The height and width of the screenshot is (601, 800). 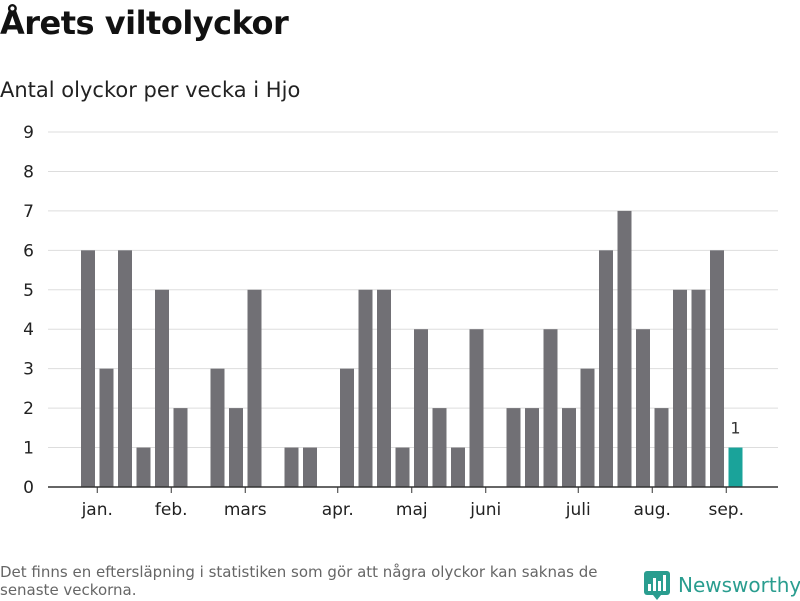 I want to click on y-tick-label: 9, so click(x=28, y=133).